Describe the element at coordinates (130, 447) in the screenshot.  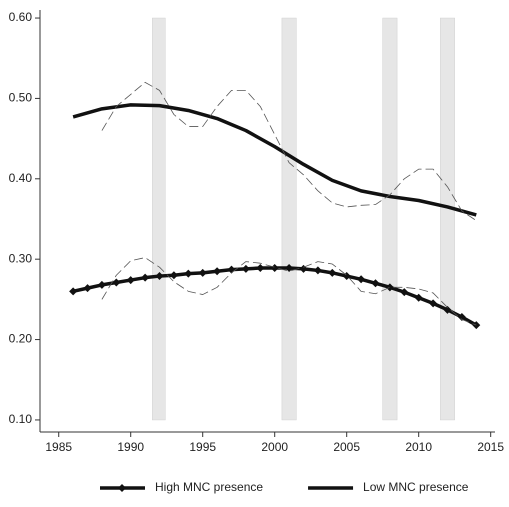
I see `x-tick-label: 1990` at that location.